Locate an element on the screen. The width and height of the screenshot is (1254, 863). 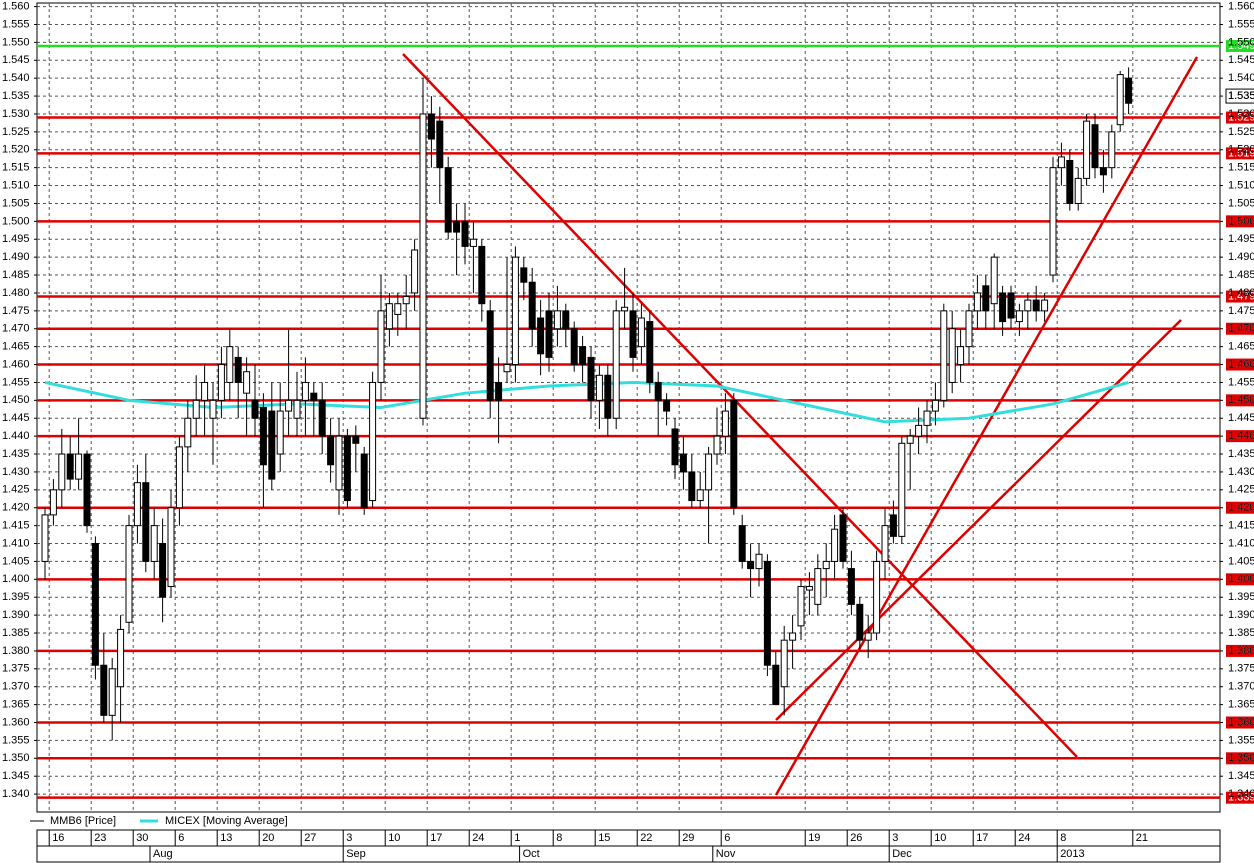
x-tick-label: 23 is located at coordinates (100, 838).